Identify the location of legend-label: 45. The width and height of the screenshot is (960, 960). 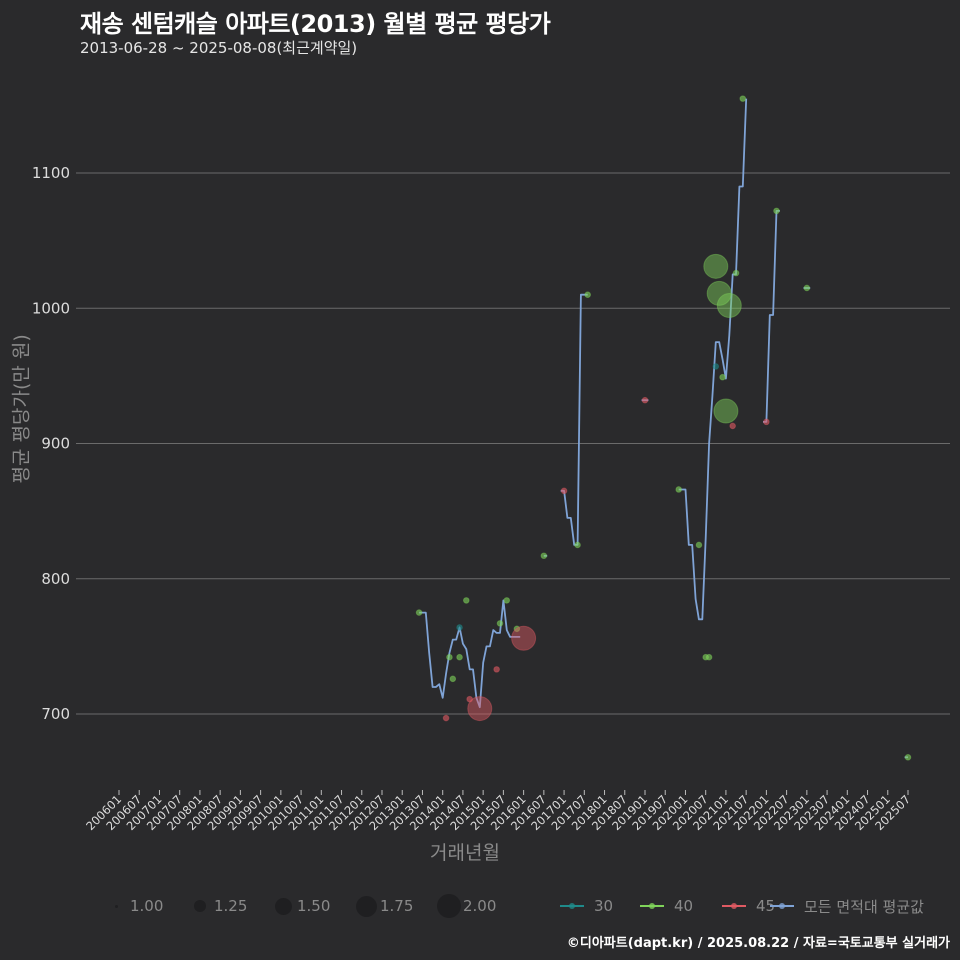
(766, 906).